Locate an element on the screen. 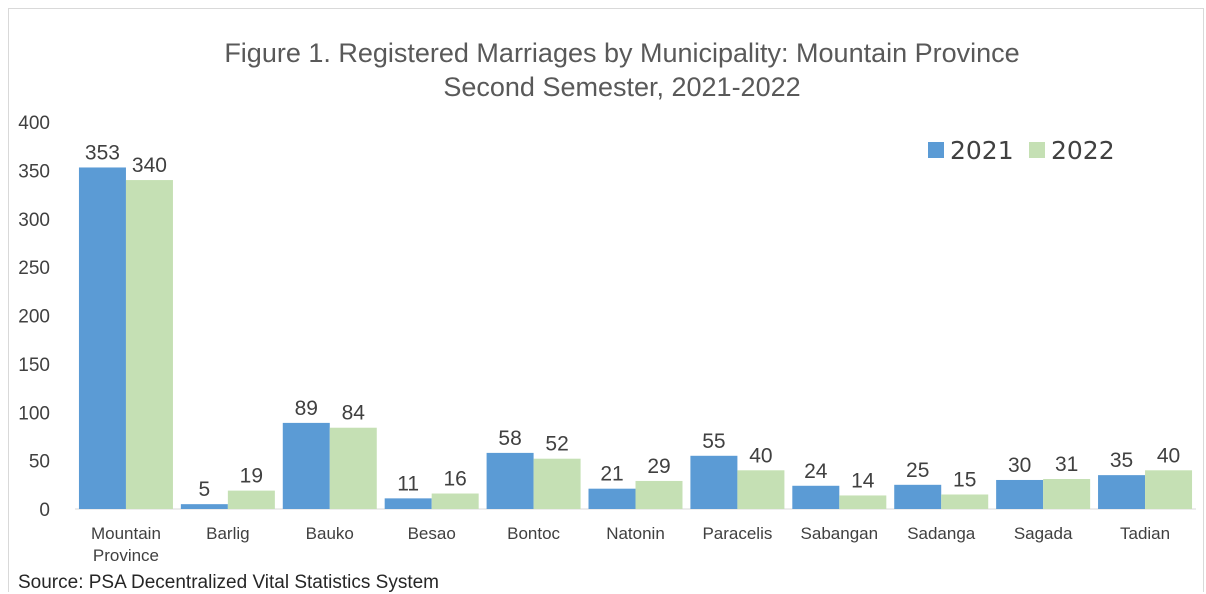 The height and width of the screenshot is (594, 1206). data-label-2021: 24 is located at coordinates (816, 471).